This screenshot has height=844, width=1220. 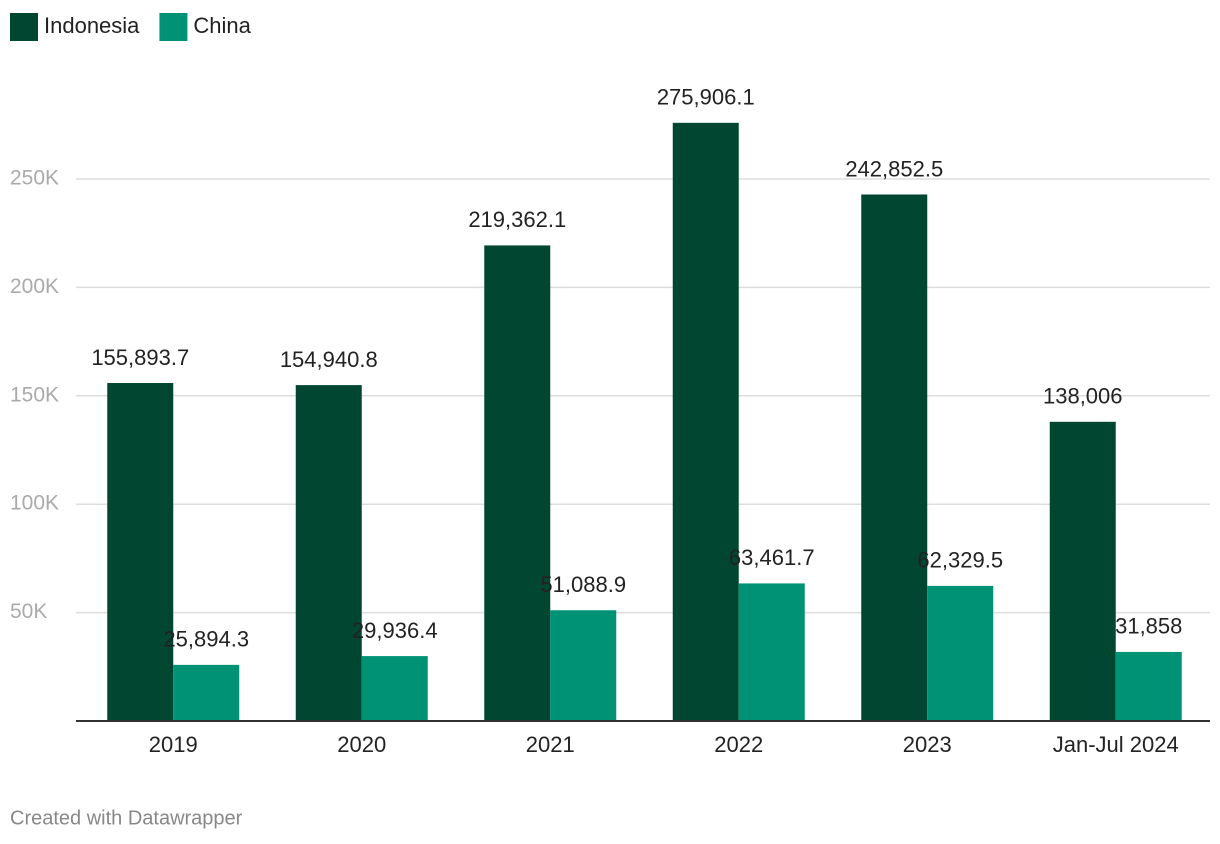 What do you see at coordinates (222, 25) in the screenshot?
I see `legend-label: China` at bounding box center [222, 25].